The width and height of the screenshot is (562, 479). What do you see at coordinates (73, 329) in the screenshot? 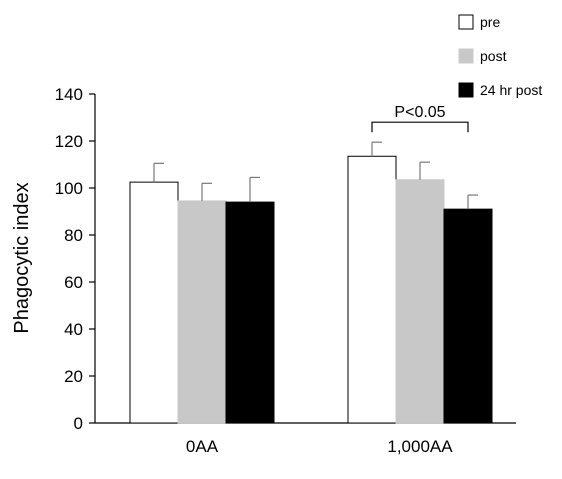
I see `y-tick-label: 40` at bounding box center [73, 329].